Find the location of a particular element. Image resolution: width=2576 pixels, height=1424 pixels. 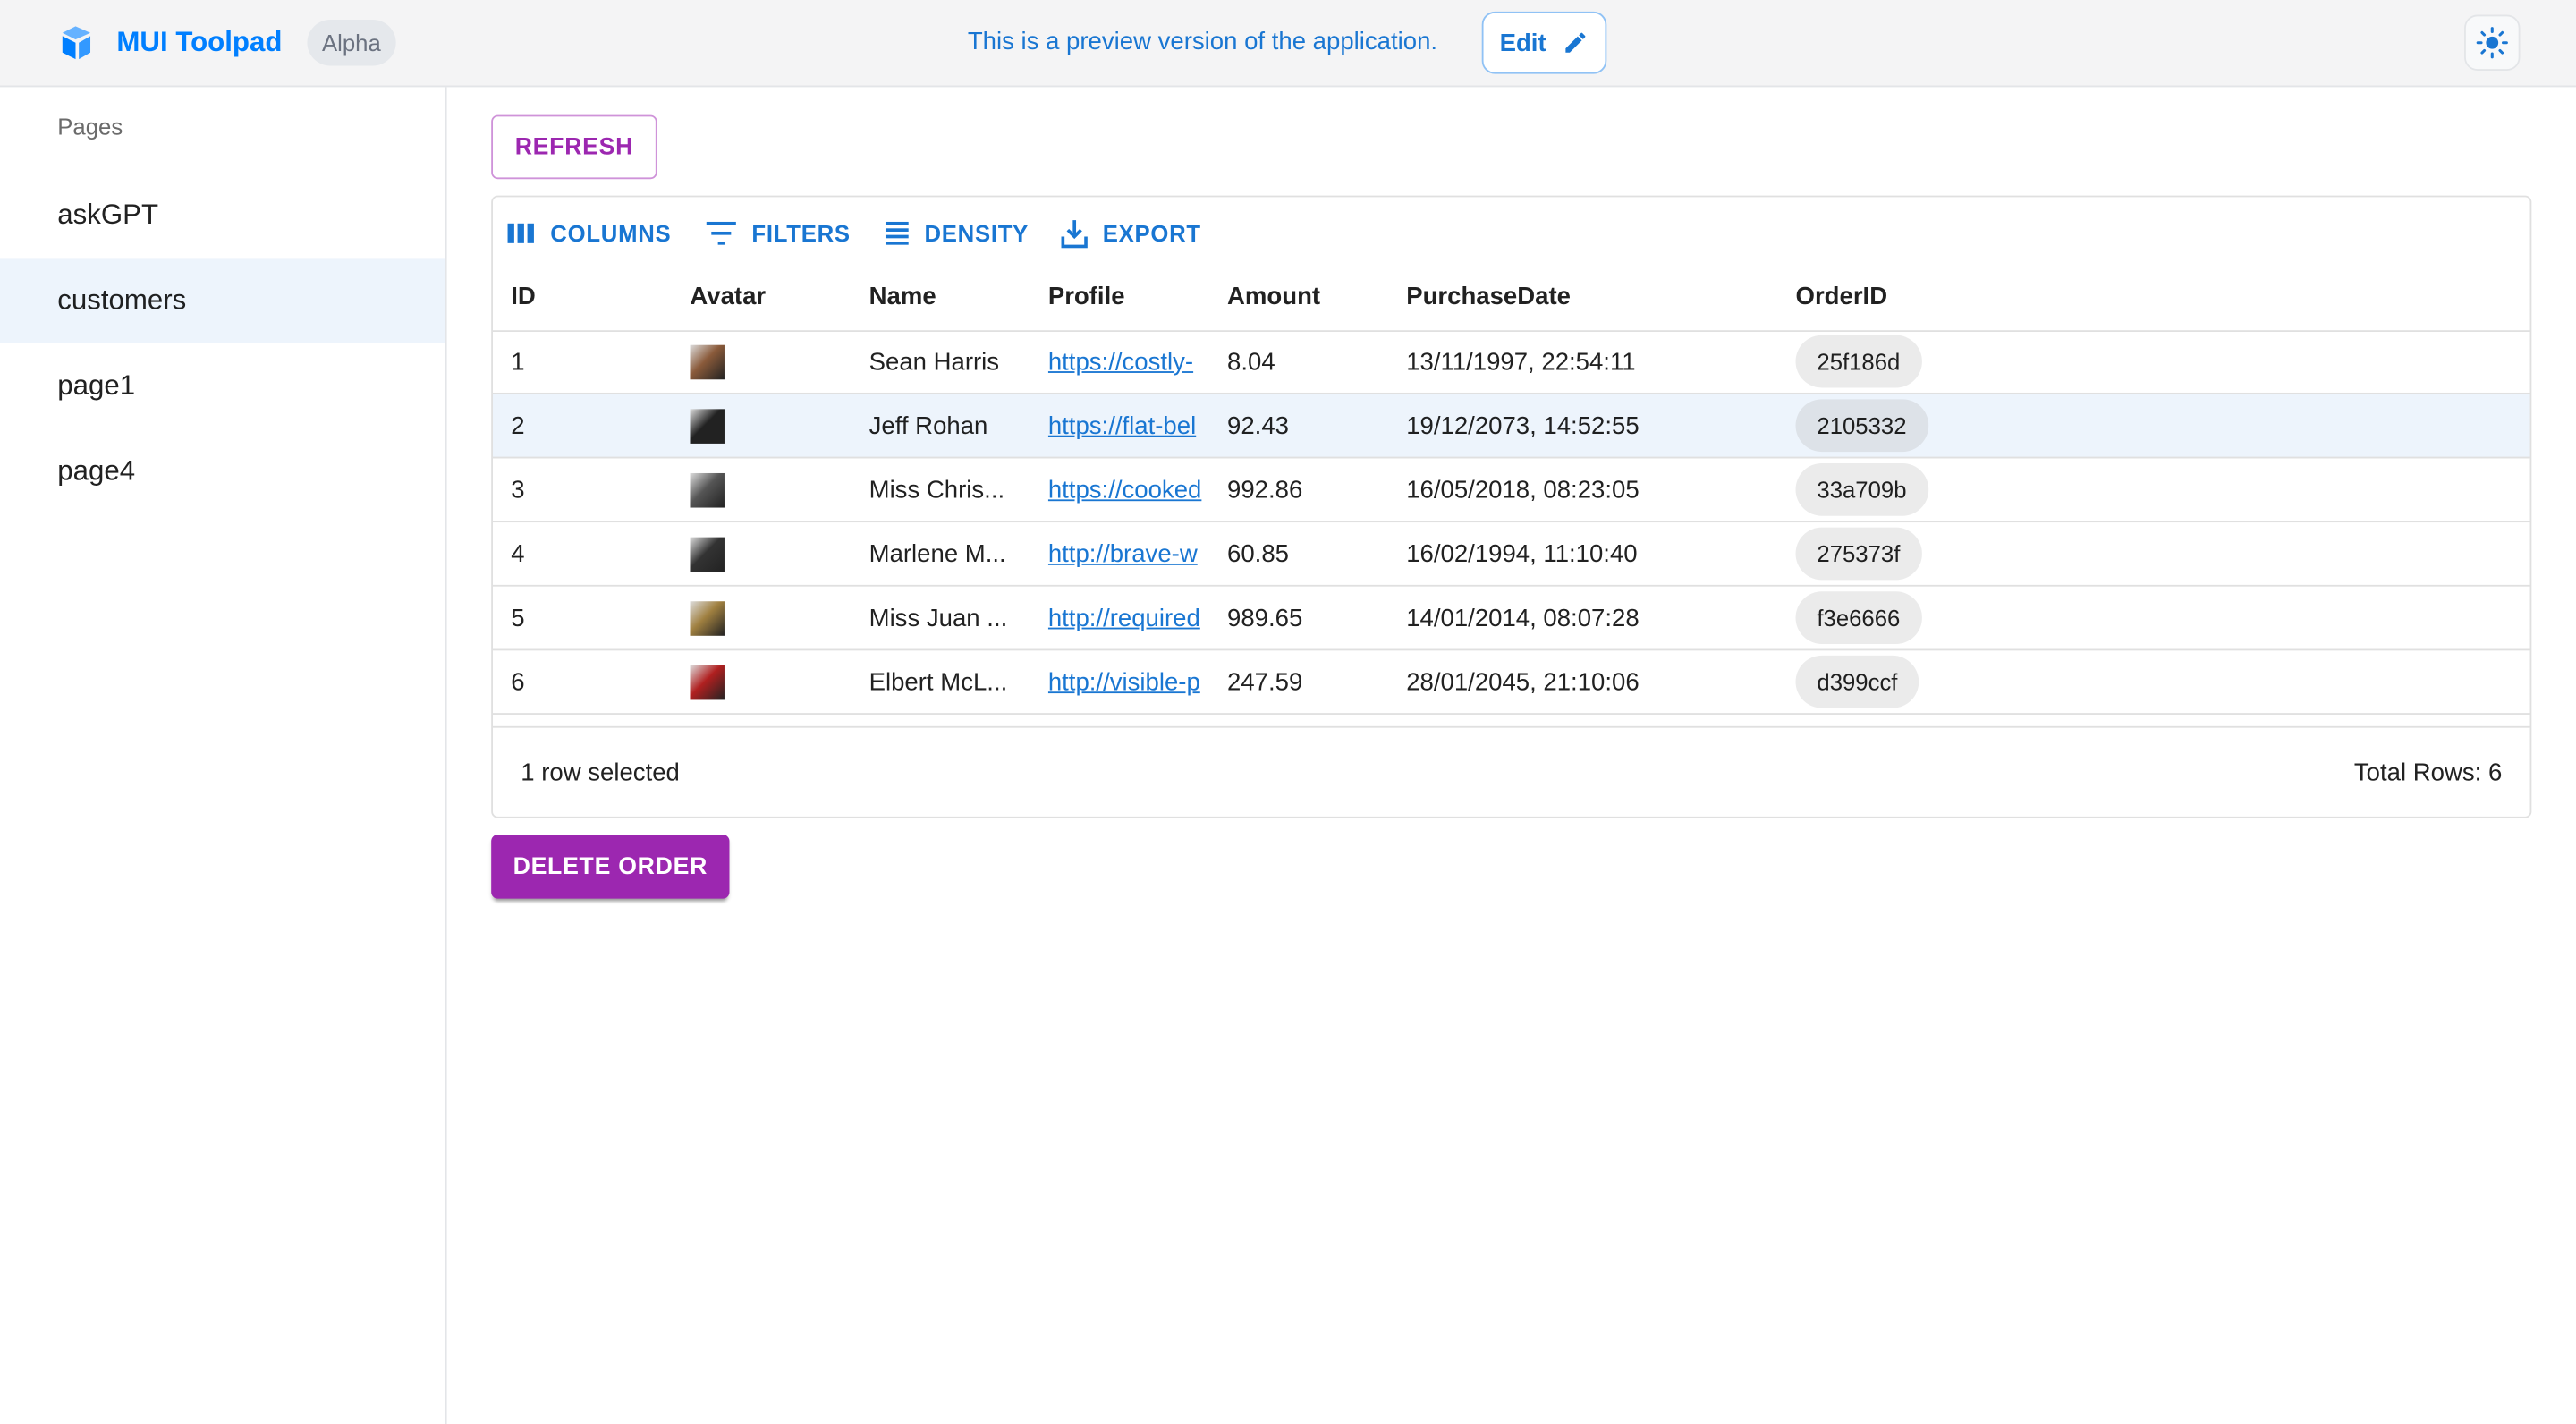

cell-profile: https://cooked is located at coordinates (1129, 489).